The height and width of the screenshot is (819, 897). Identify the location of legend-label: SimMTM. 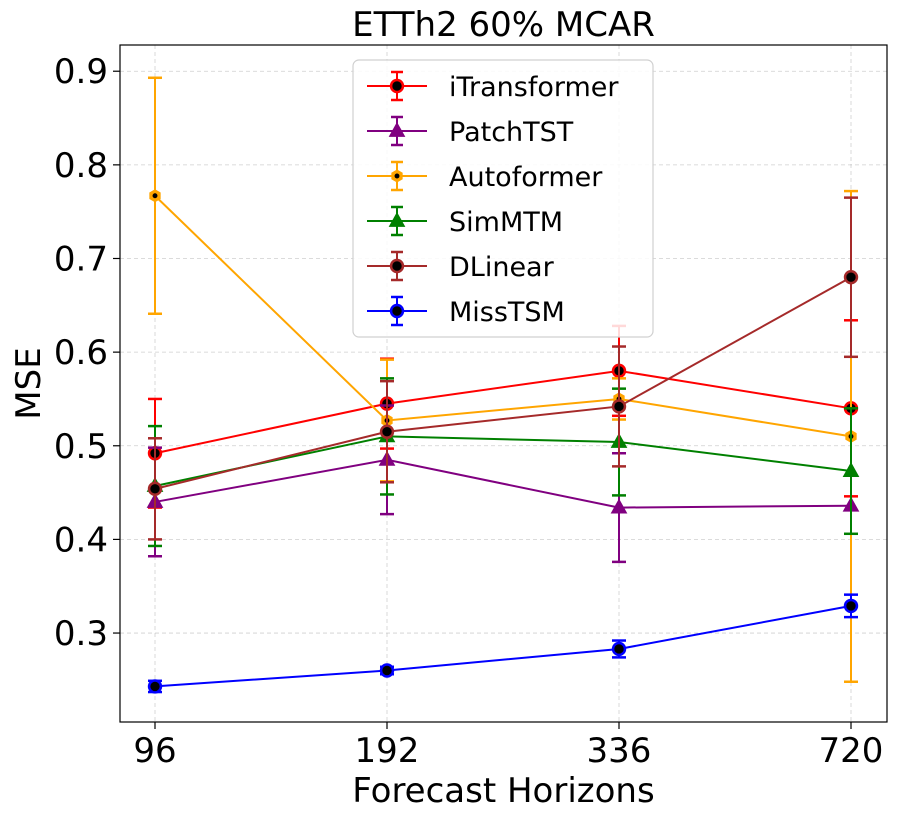
(506, 222).